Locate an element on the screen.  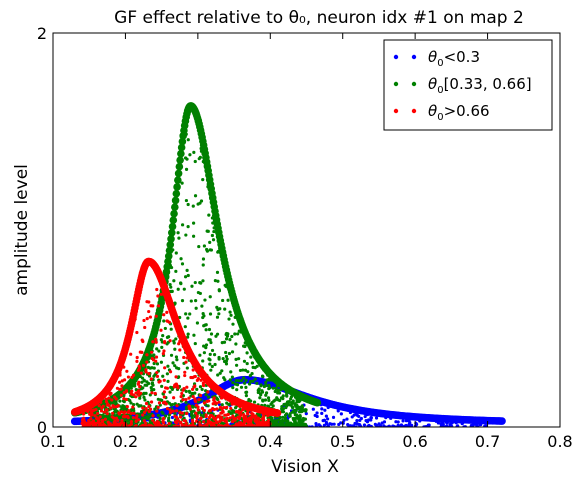
x-tick-label: 0.5 is located at coordinates (342, 441).